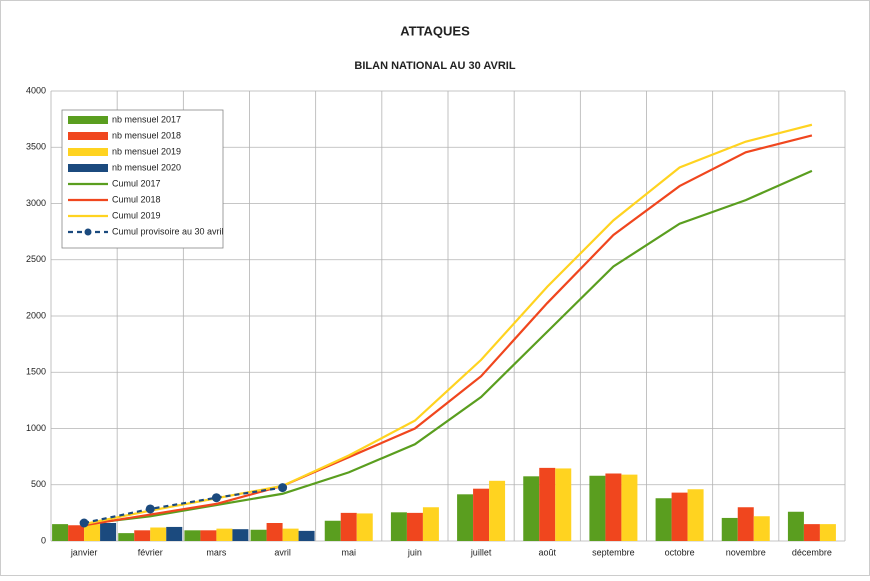 The image size is (870, 581). Describe the element at coordinates (36, 428) in the screenshot. I see `y-tick-label: 1000` at that location.